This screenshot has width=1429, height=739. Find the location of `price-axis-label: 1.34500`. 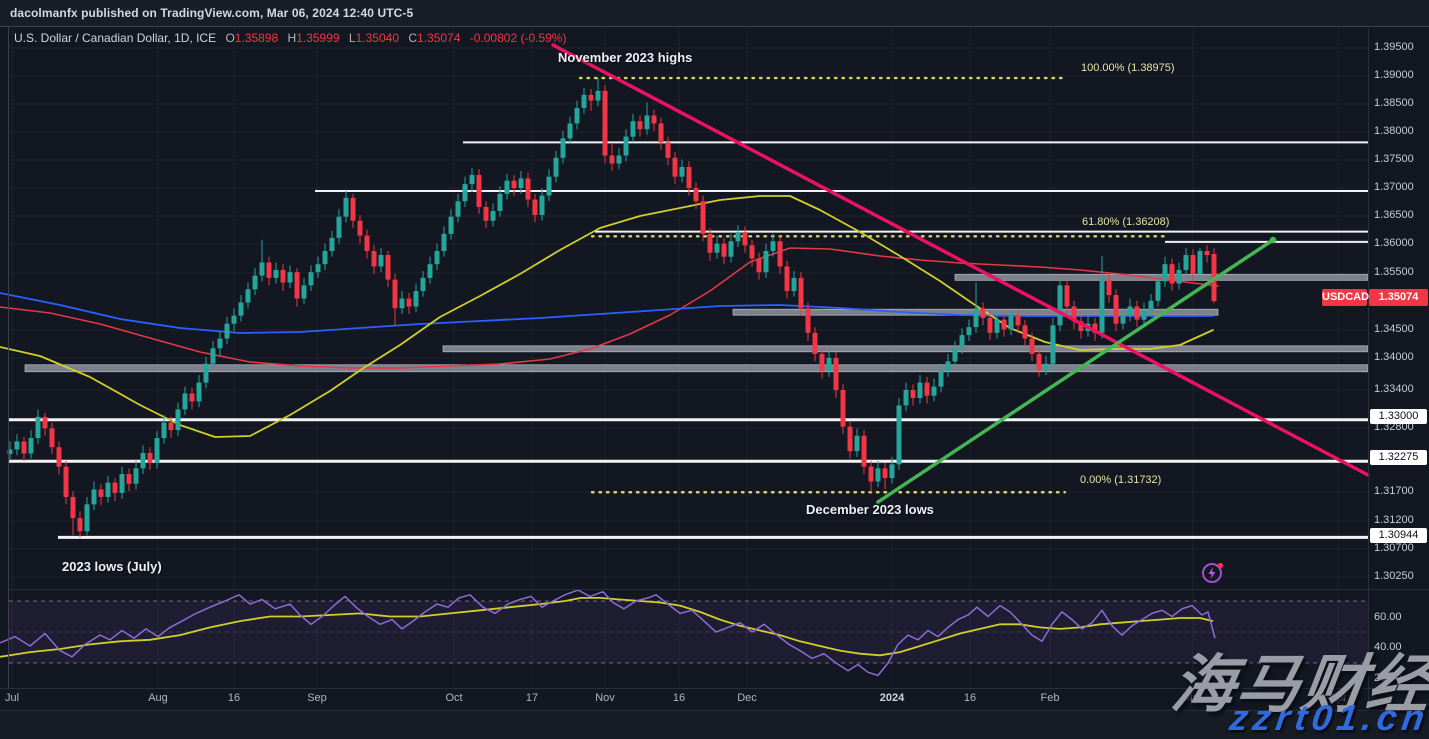

price-axis-label: 1.34500 is located at coordinates (1394, 329).